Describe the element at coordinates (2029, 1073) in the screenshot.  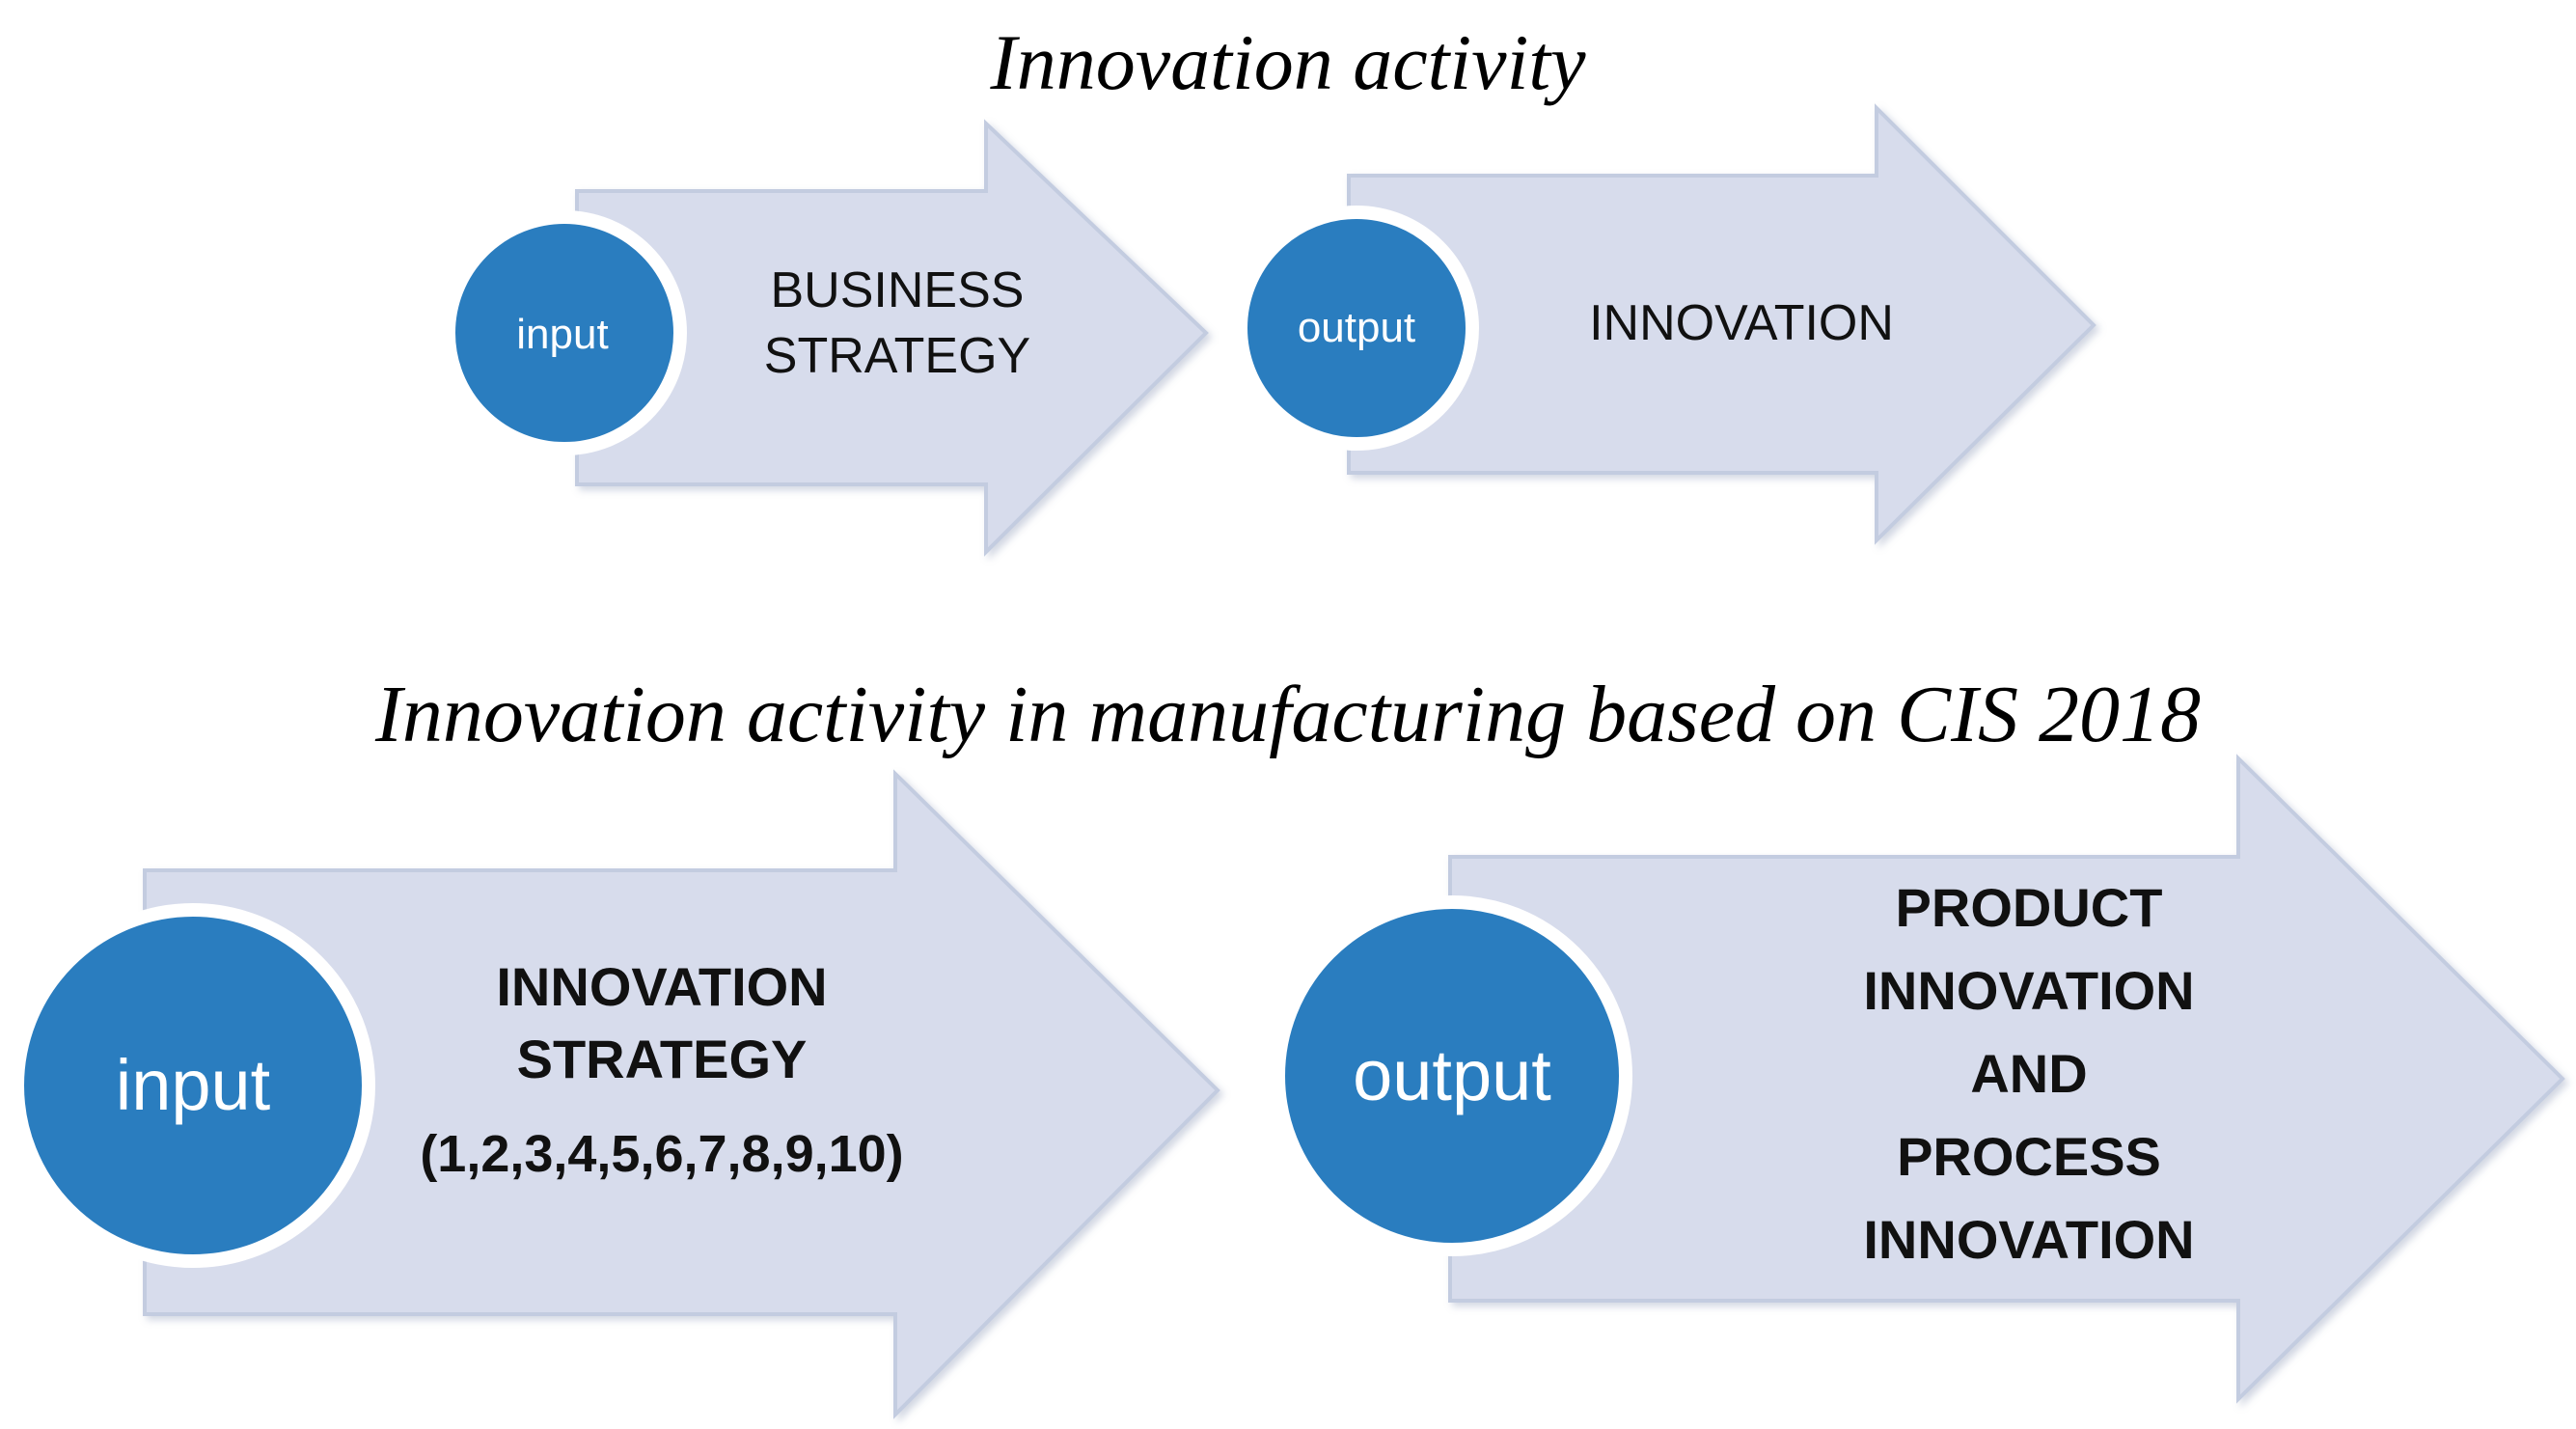
I see `bottom-output-arrow-text-line-3: AND` at that location.